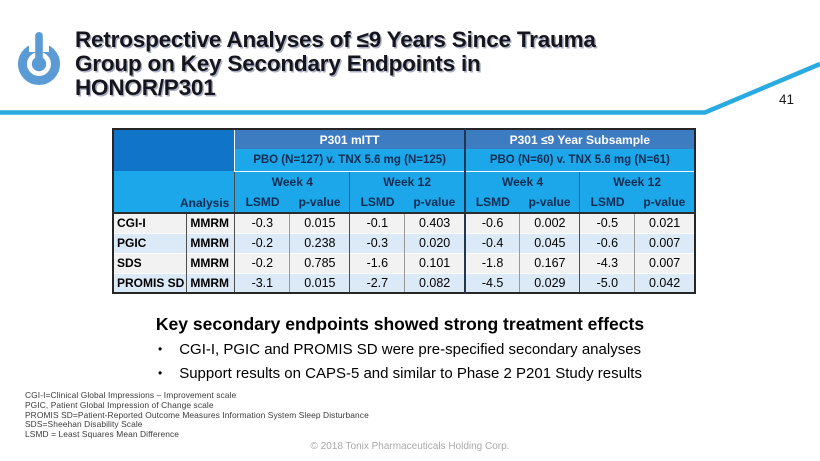  What do you see at coordinates (664, 282) in the screenshot?
I see `cell-value: 0.042` at bounding box center [664, 282].